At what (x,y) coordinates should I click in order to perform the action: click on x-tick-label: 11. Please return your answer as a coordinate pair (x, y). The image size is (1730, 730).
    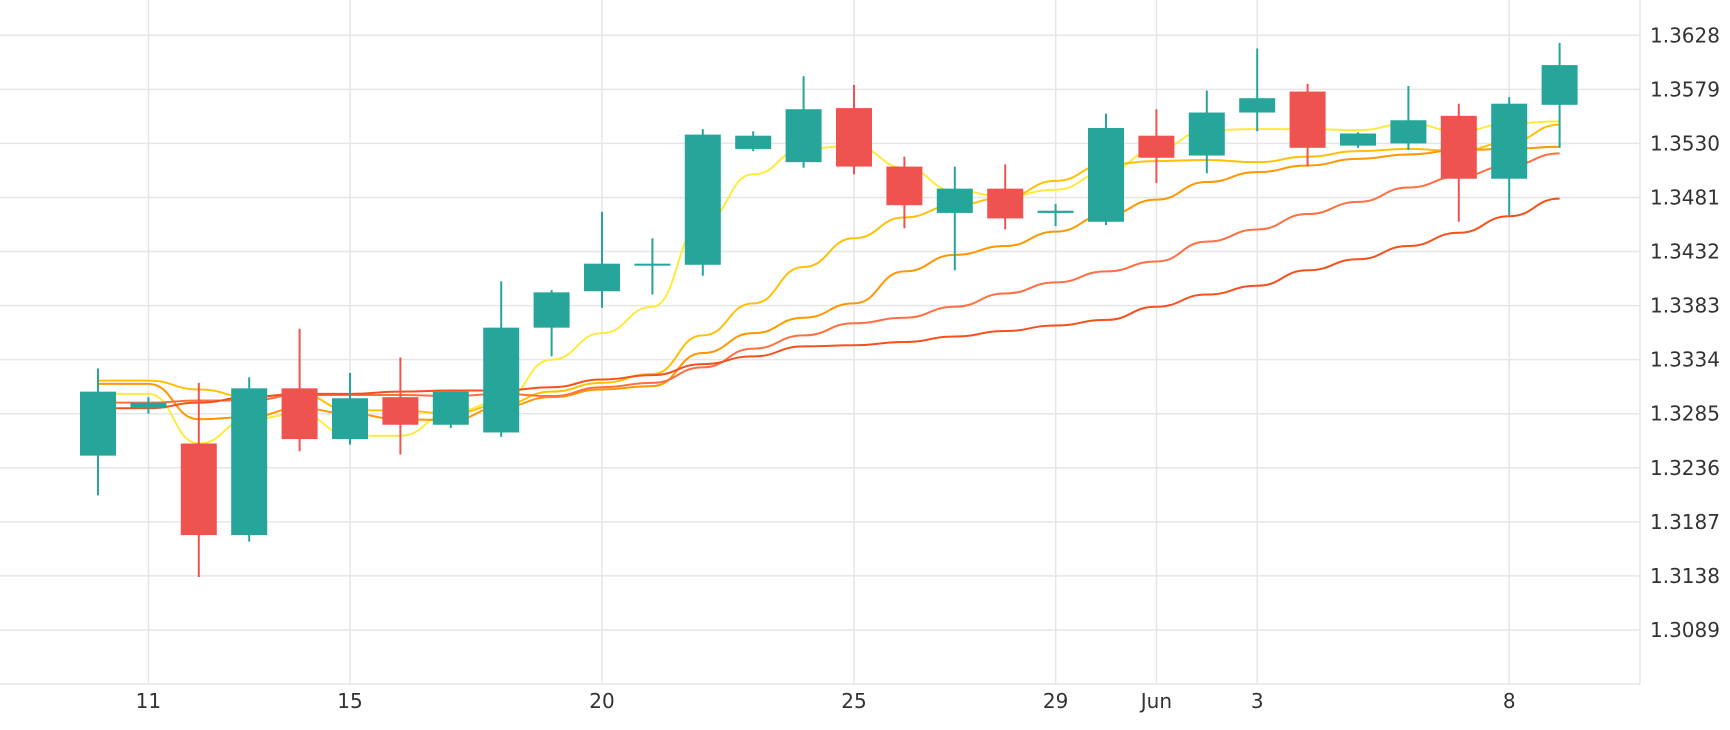
    Looking at the image, I should click on (148, 701).